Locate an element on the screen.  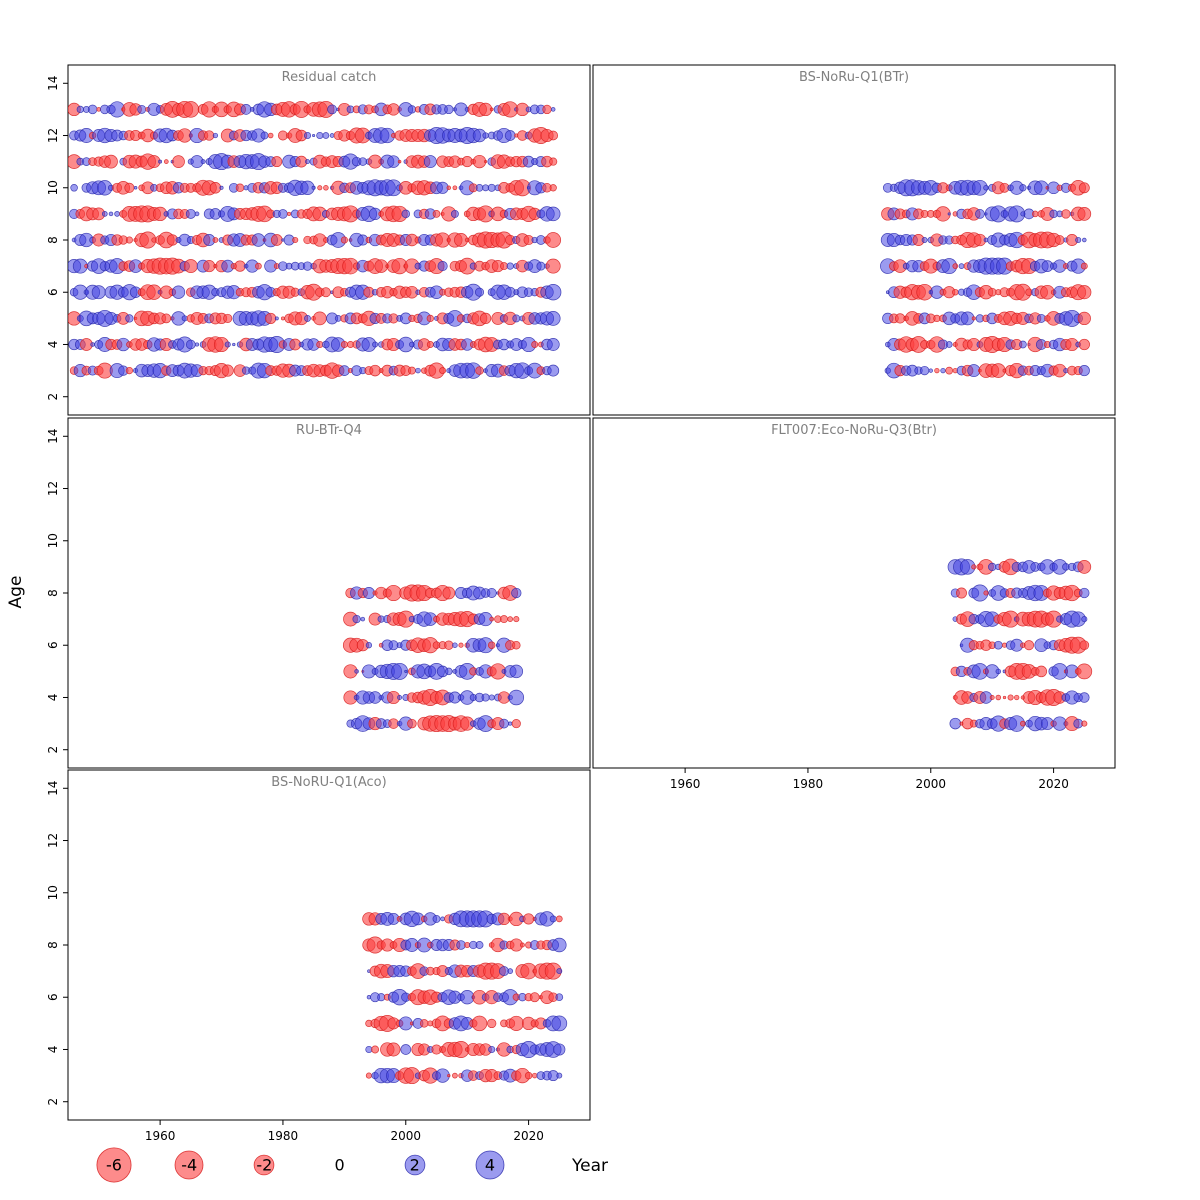
panel-flt007-eco-noru-q3-btr: FLT007:Eco-NoRu-Q3(Btr) is located at coordinates (854, 593).